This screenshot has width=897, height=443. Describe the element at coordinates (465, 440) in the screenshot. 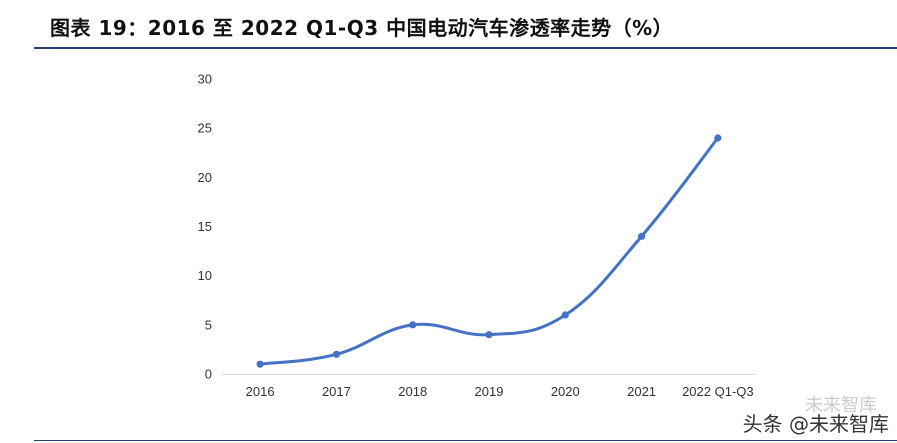

I see `footer-rule` at that location.